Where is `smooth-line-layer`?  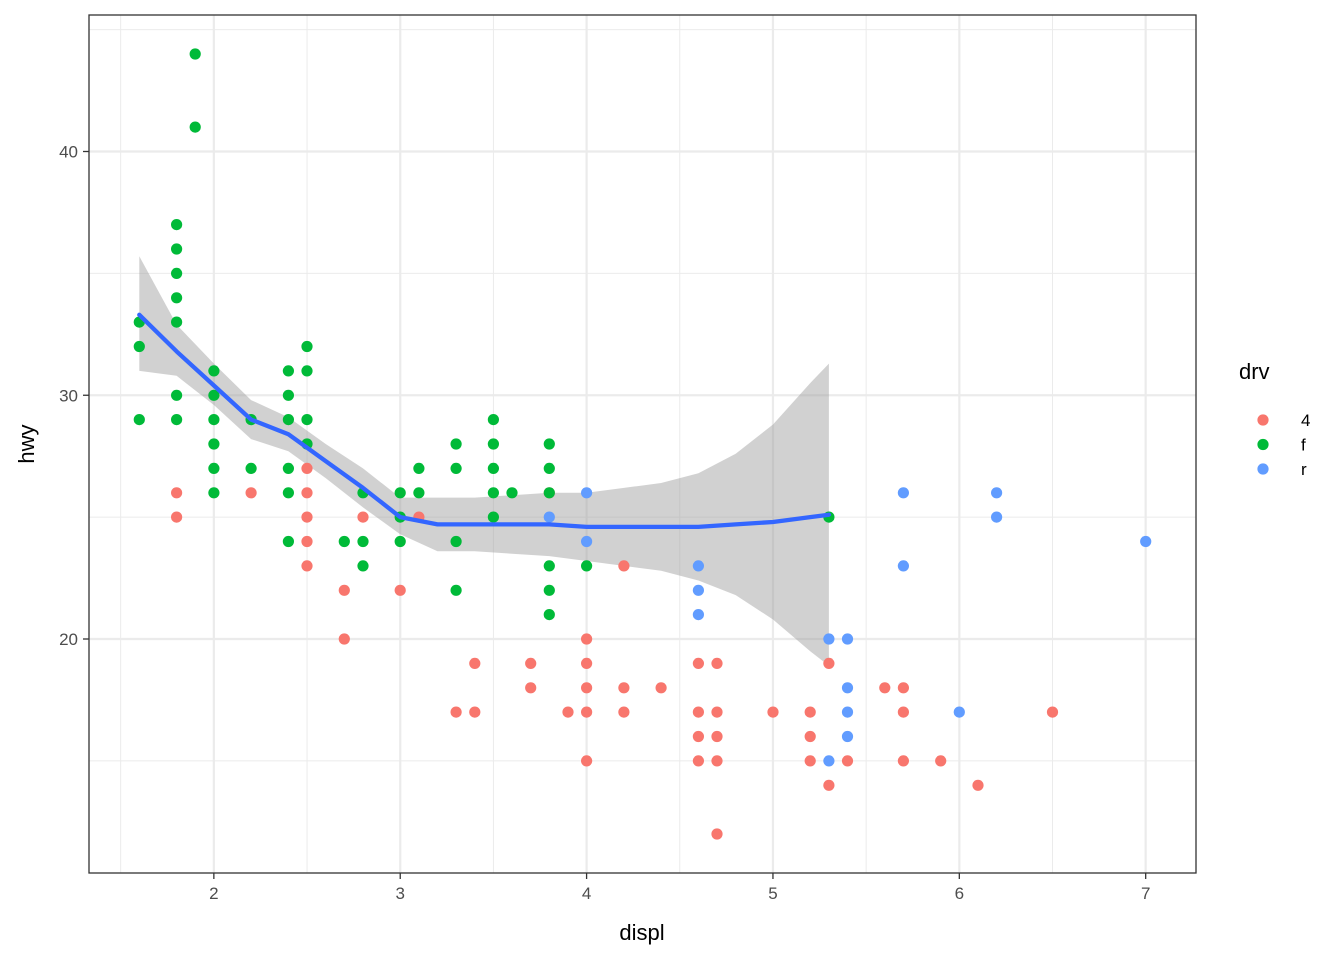 smooth-line-layer is located at coordinates (484, 421).